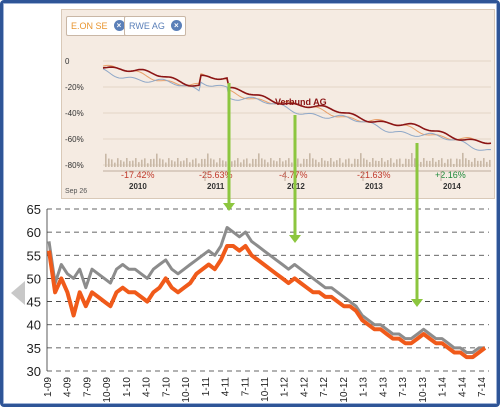 The height and width of the screenshot is (407, 500). What do you see at coordinates (216, 186) in the screenshot?
I see `top-x-tick-label: 2011` at bounding box center [216, 186].